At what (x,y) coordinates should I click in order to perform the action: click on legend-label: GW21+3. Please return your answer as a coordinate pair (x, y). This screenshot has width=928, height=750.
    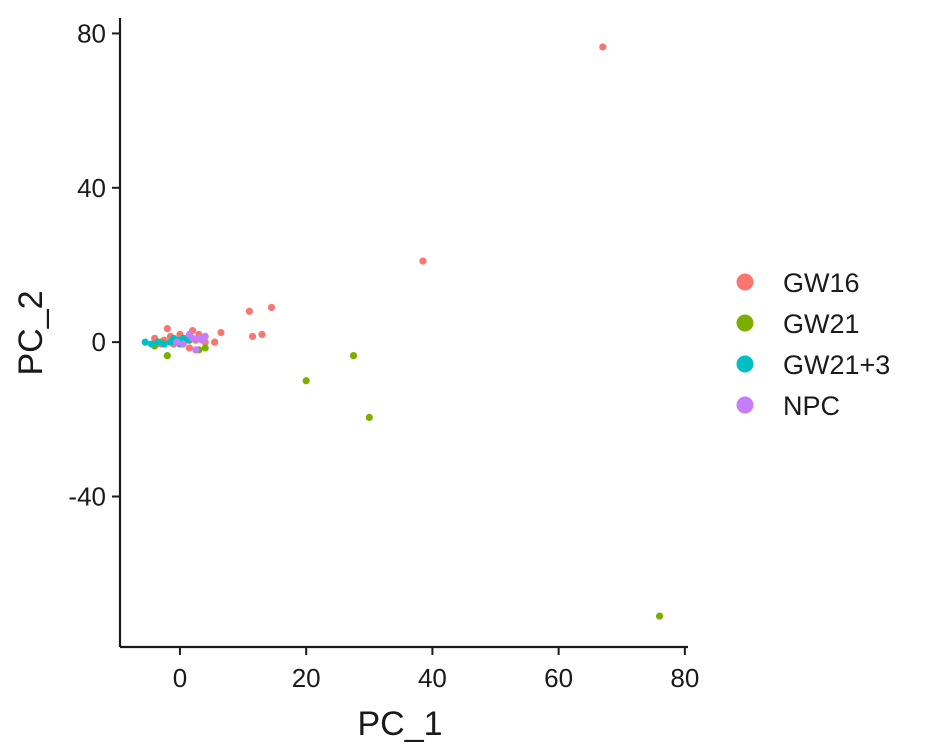
    Looking at the image, I should click on (836, 365).